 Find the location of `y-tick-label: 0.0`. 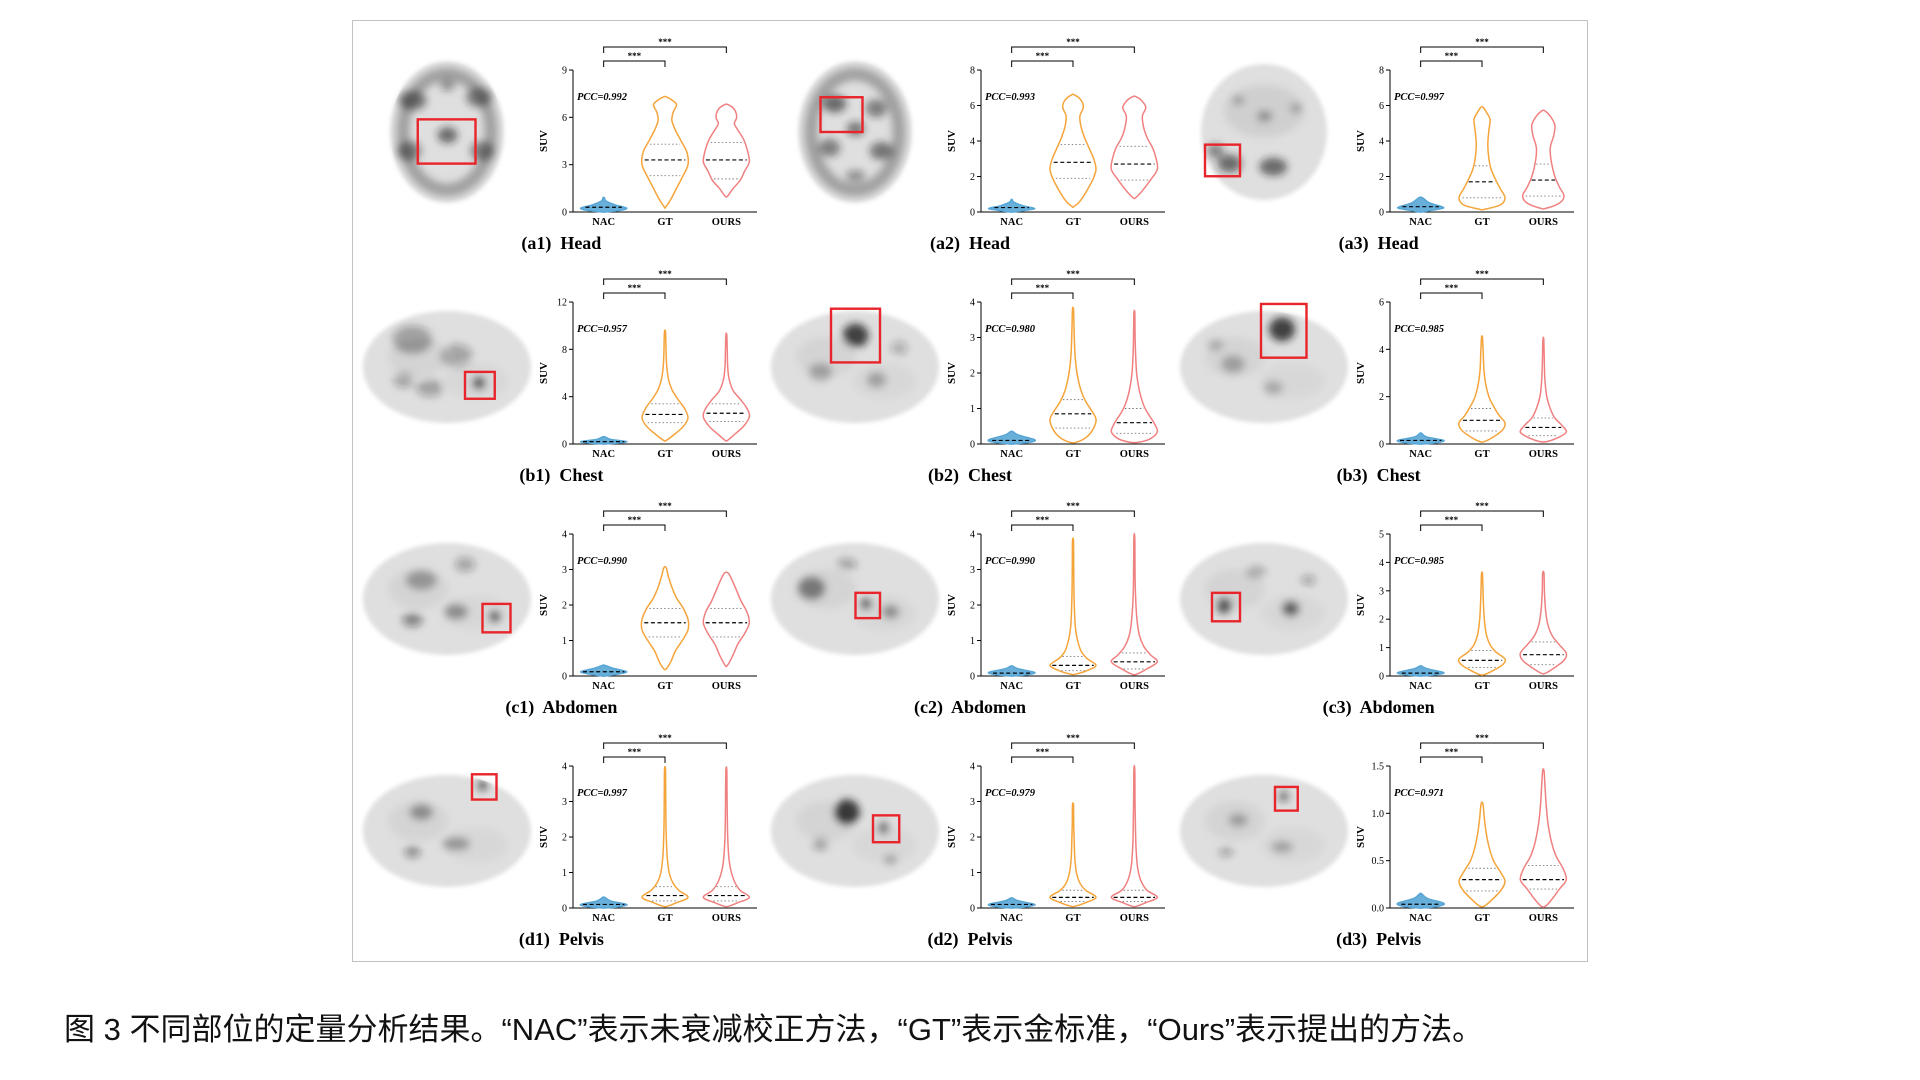

y-tick-label: 0.0 is located at coordinates (1378, 909).